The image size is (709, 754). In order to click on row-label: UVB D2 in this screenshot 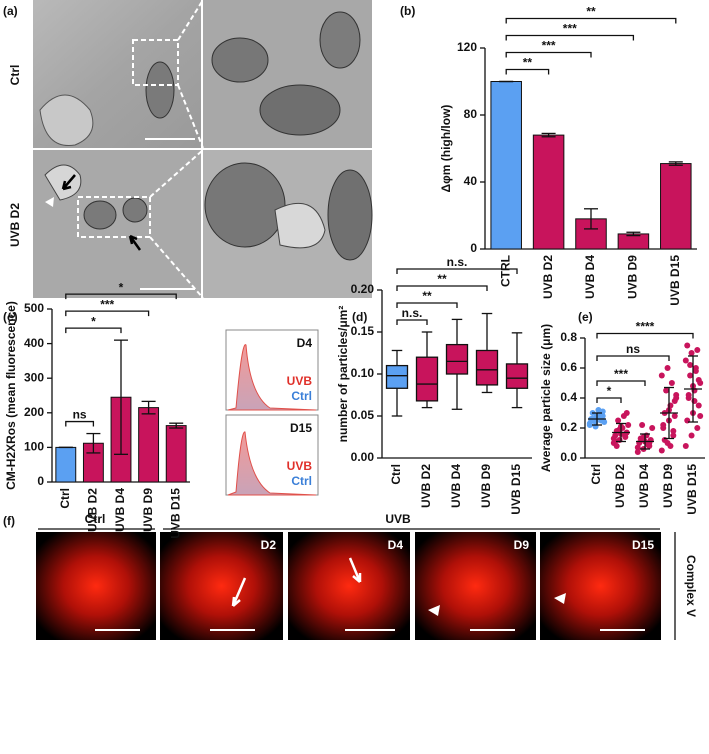, I will do `click(15, 225)`.